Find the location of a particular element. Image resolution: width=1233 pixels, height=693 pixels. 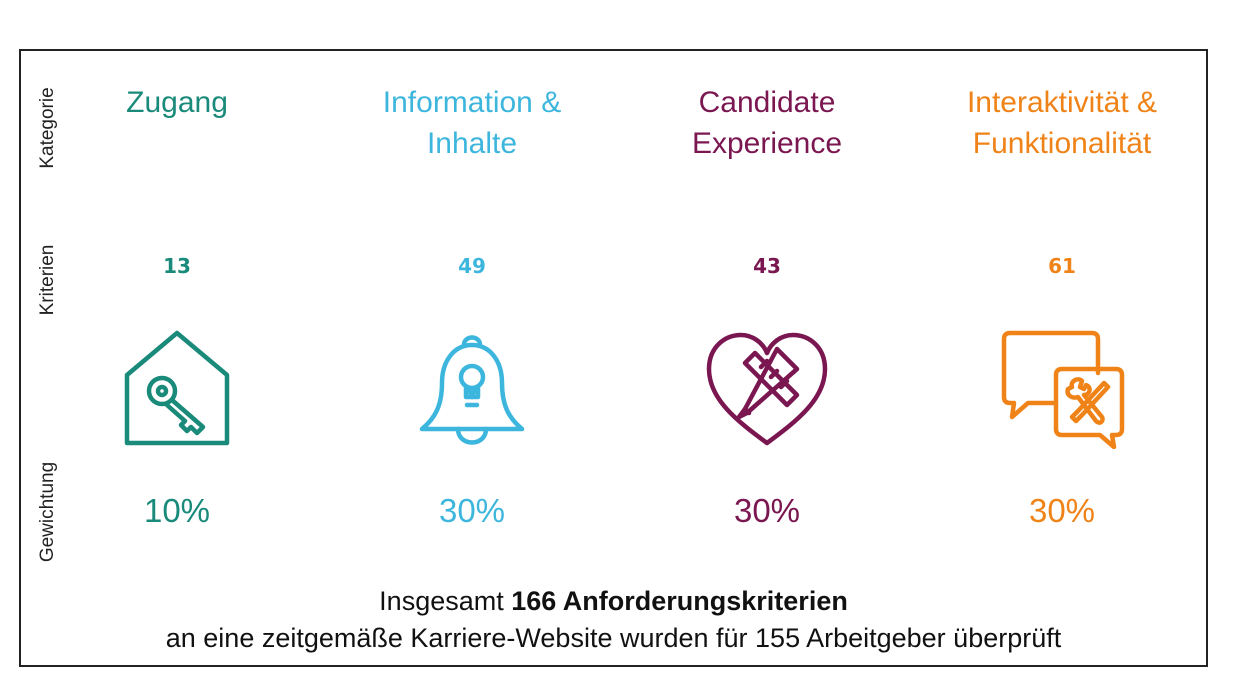

category-title: Interaktivität & Funktionalität is located at coordinates (1062, 123).